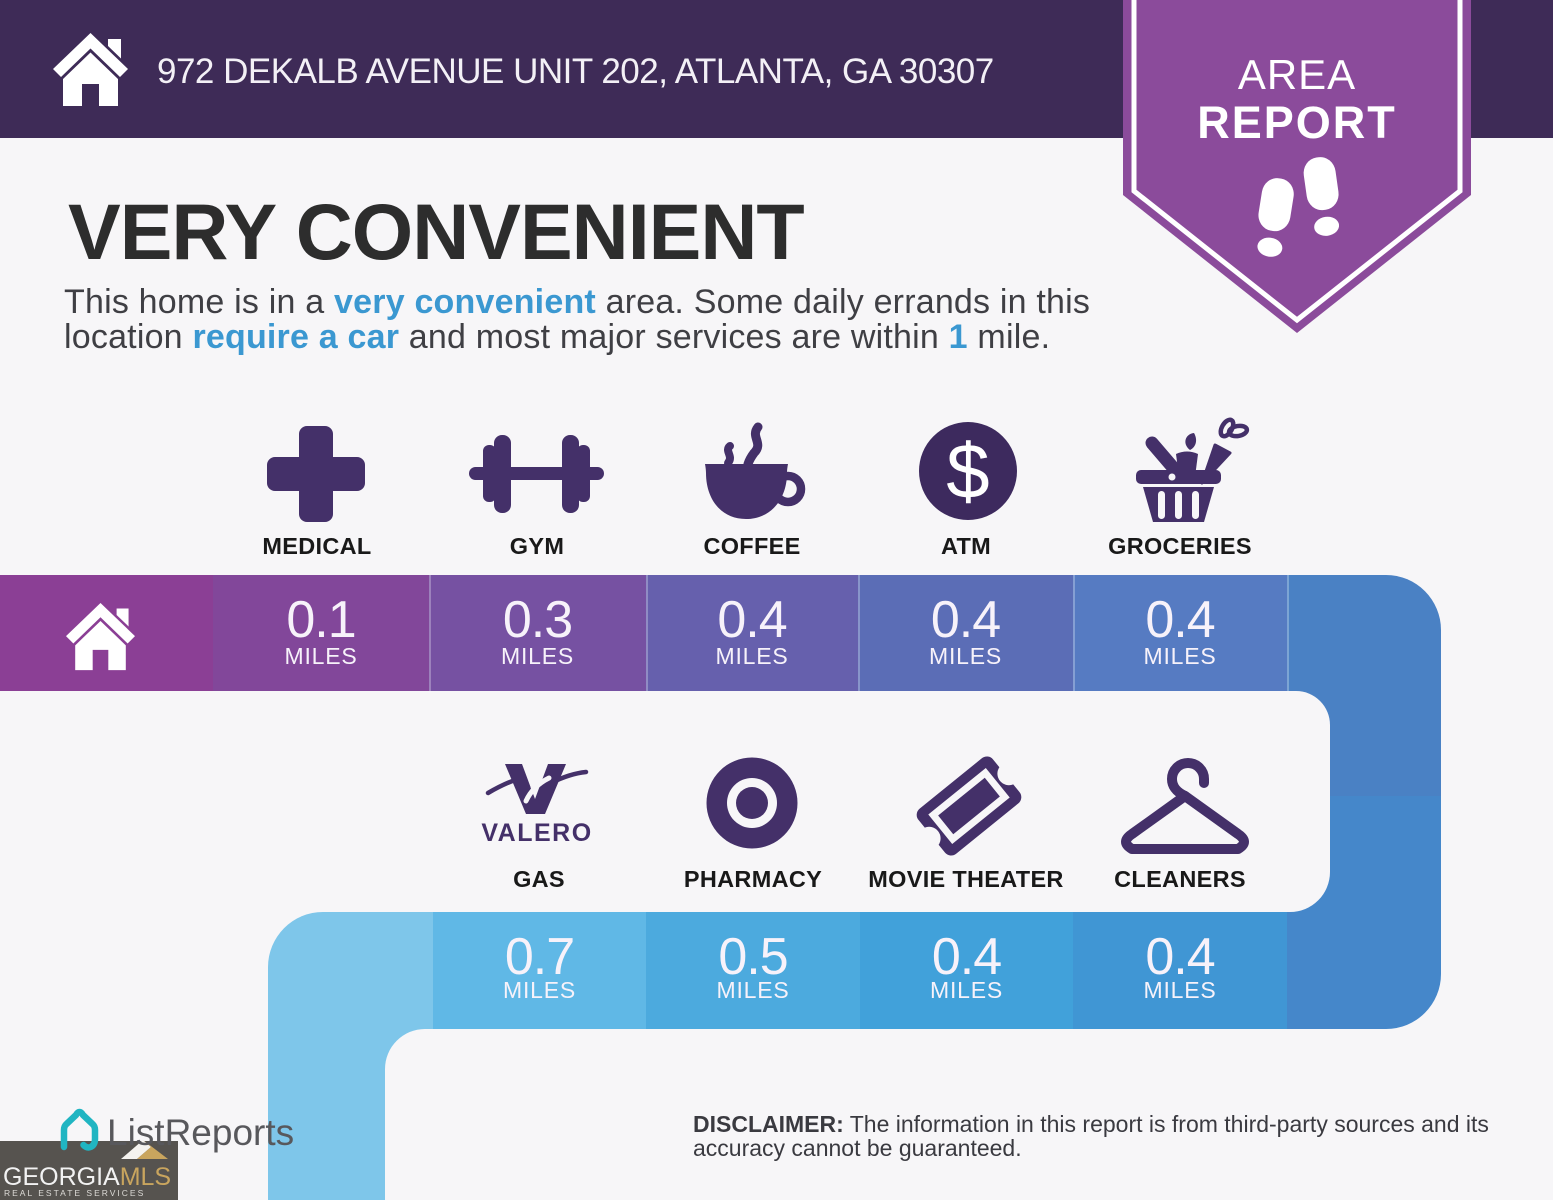  What do you see at coordinates (1297, 74) in the screenshot?
I see `svg-text: AREA` at bounding box center [1297, 74].